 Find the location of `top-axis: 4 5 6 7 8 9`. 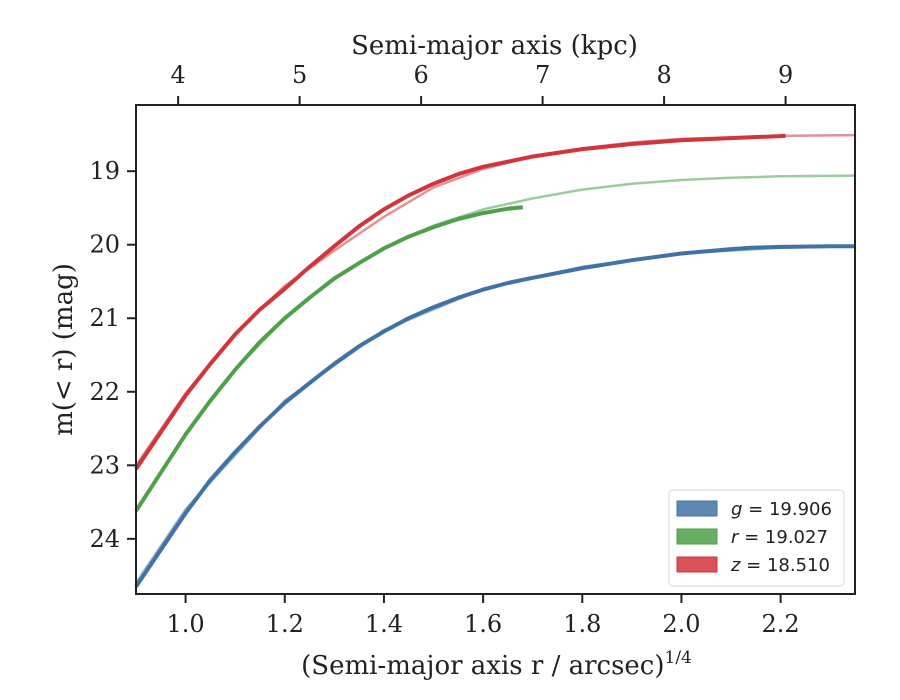

top-axis: 4 5 6 7 8 9 is located at coordinates (482, 83).